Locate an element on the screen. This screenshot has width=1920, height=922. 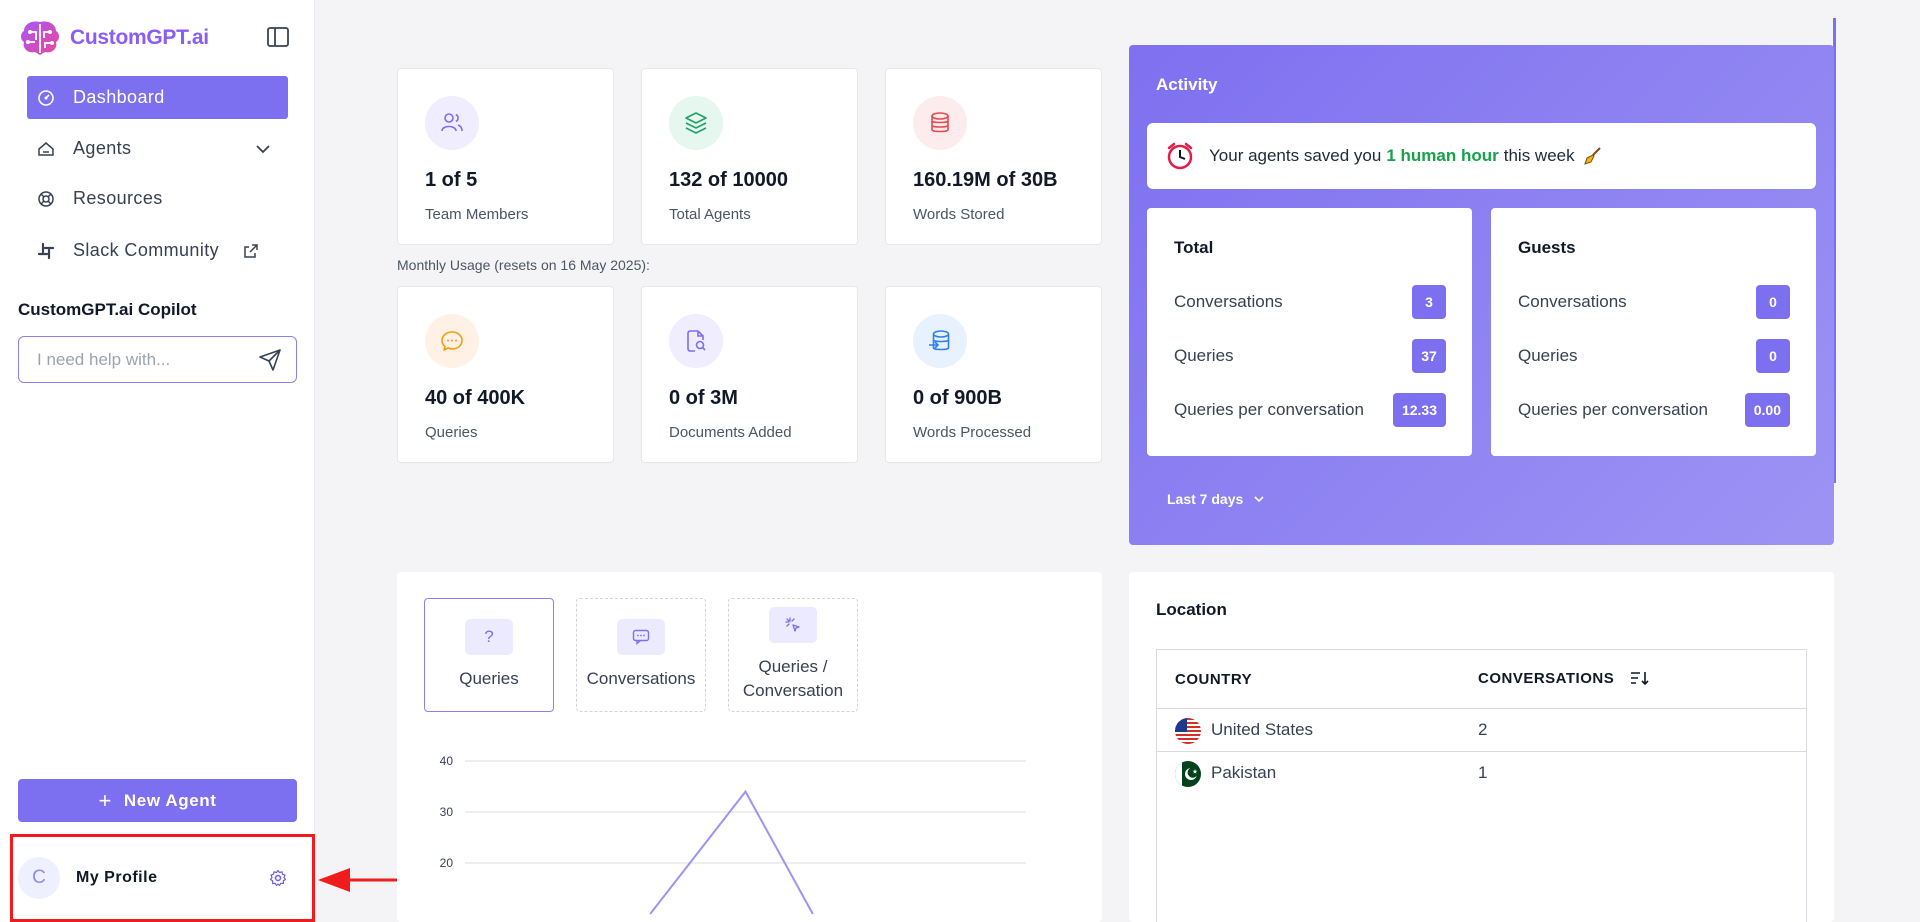
database-icon is located at coordinates (940, 122).